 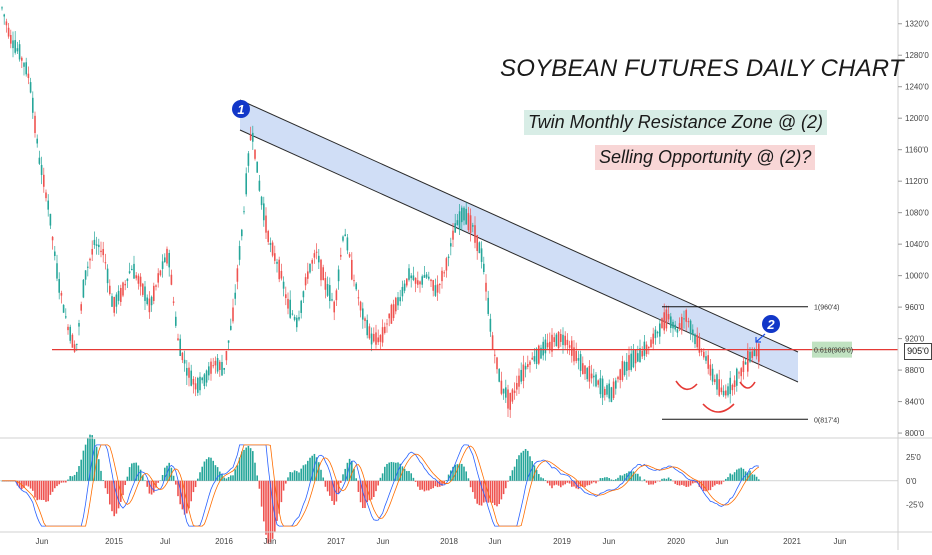 I want to click on marker-1-label: 1, so click(x=240, y=109).